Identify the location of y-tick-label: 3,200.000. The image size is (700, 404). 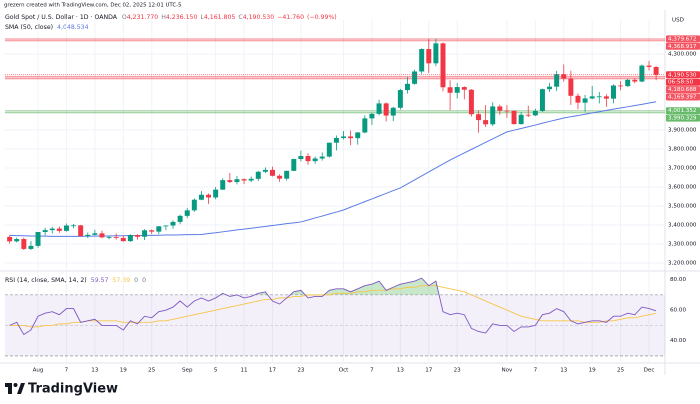
(682, 263).